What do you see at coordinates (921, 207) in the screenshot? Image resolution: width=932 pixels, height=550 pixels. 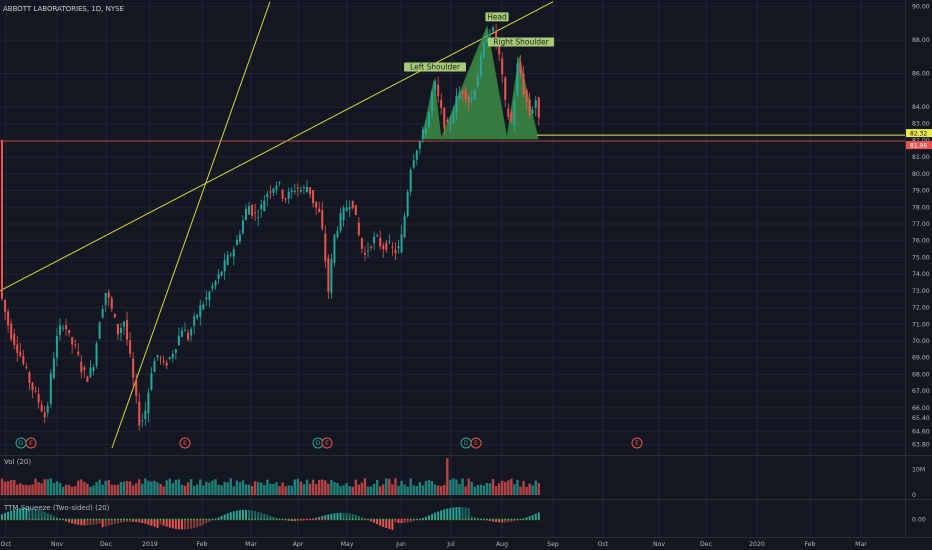 I see `price-tick-label: 78.00` at bounding box center [921, 207].